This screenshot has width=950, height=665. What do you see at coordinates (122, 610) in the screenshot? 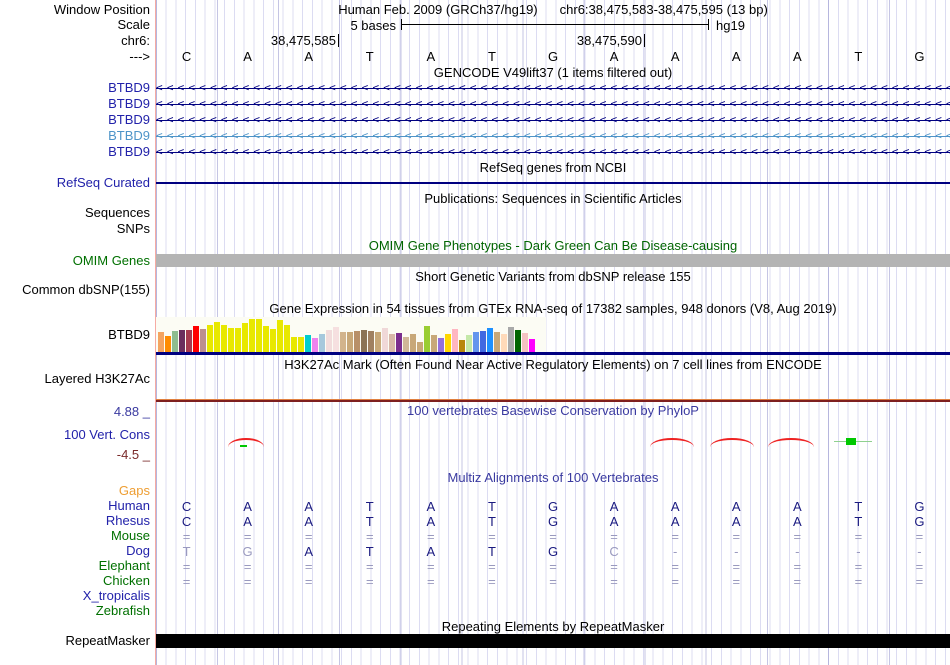
I see `species-label-zebrafish: Zebrafish` at bounding box center [122, 610].